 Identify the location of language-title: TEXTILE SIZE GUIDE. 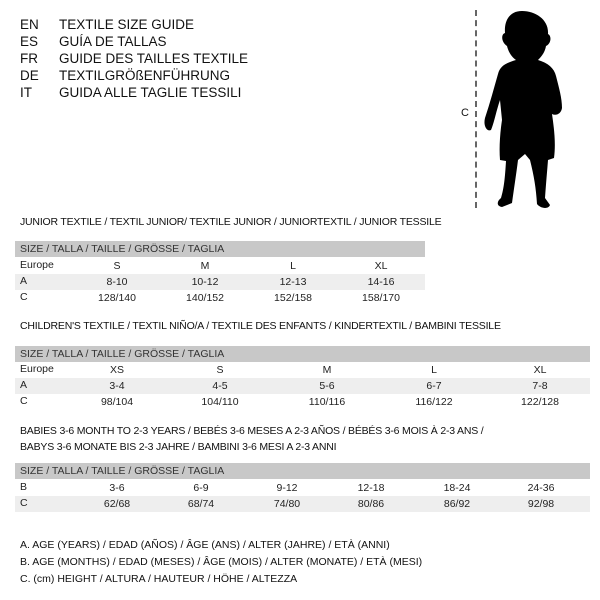
(127, 24).